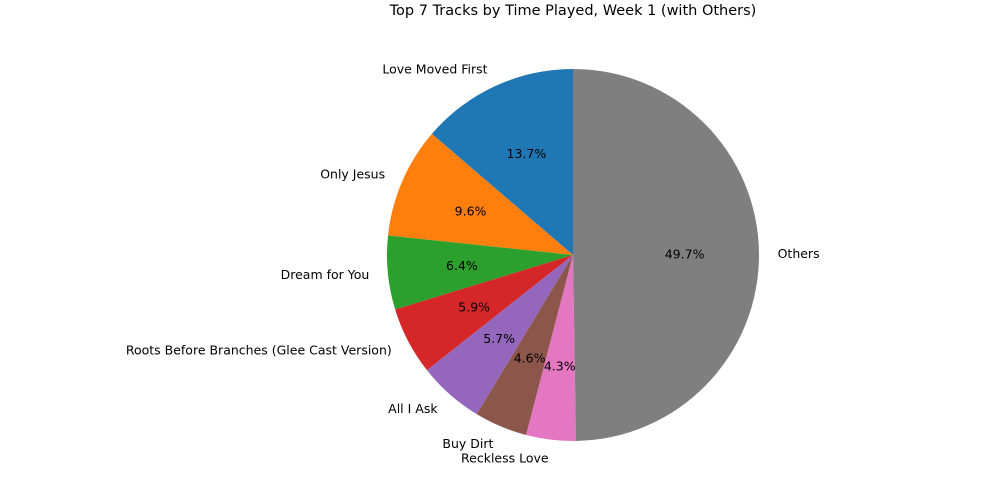  What do you see at coordinates (471, 210) in the screenshot?
I see `pct-label-only-jesus: 9.6%` at bounding box center [471, 210].